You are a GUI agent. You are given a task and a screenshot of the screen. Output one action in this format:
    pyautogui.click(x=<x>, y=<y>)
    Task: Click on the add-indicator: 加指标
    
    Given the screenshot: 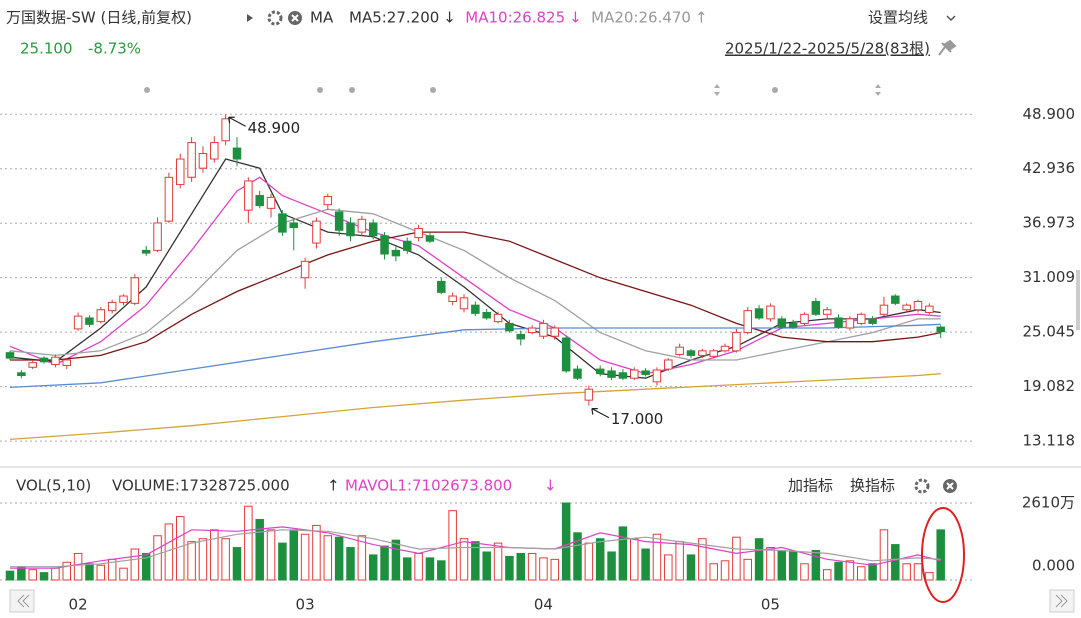 What is the action you would take?
    pyautogui.click(x=810, y=486)
    